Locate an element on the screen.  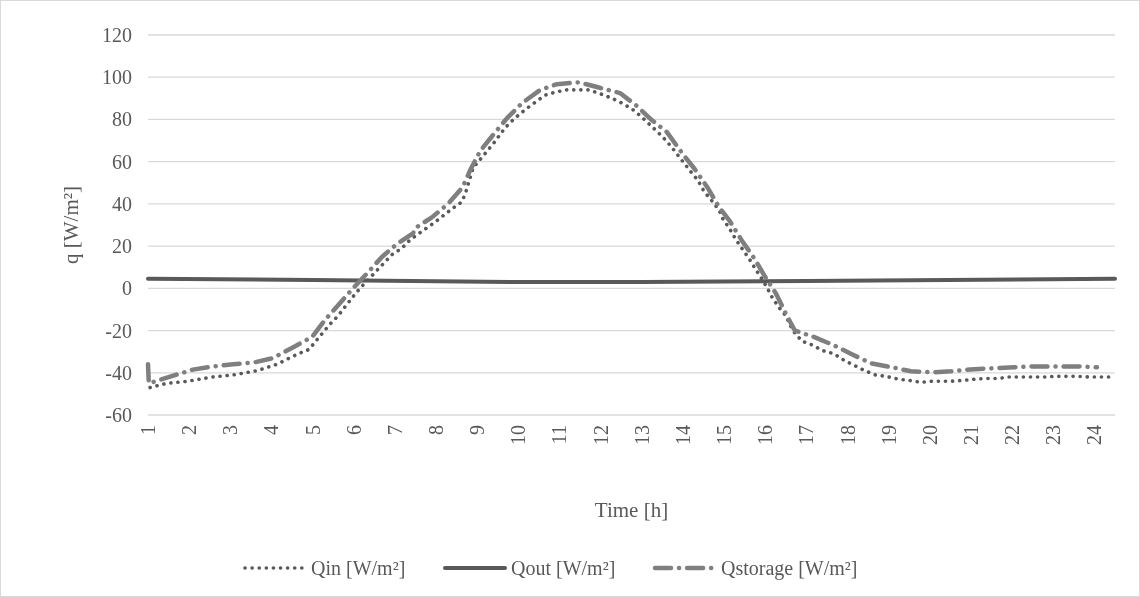
y-axis-title: q [W/m²] is located at coordinates (71, 225).